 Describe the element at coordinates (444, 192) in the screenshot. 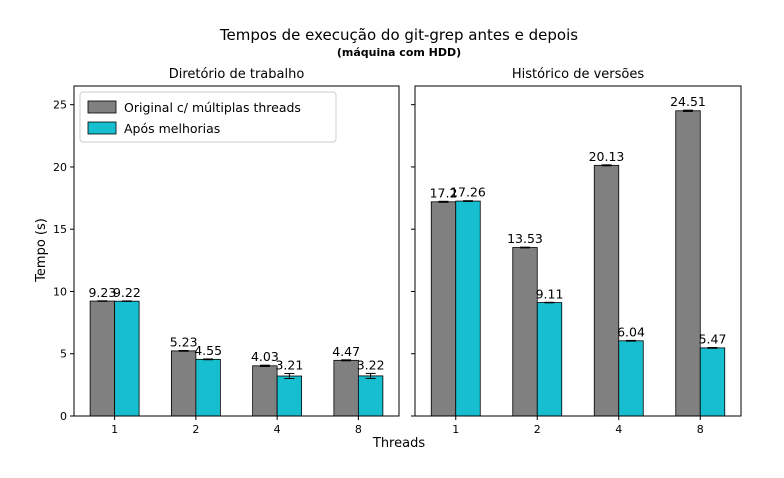

I see `data-label: 17.2` at that location.